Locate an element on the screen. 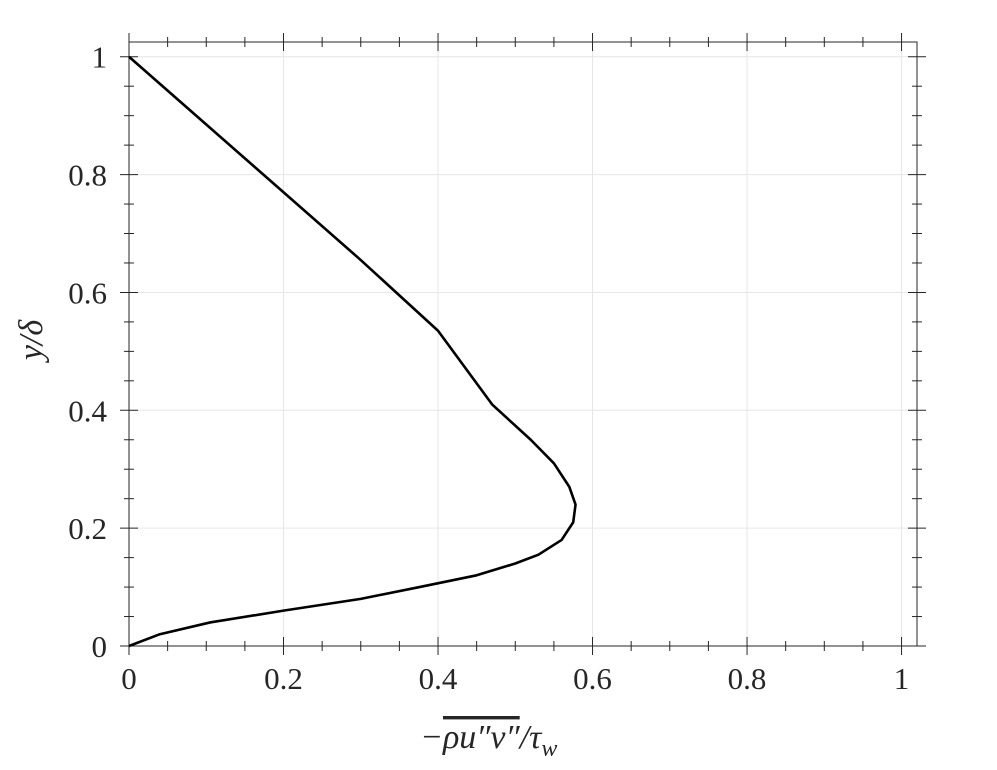  x-label-overline: ρu″v″ is located at coordinates (481, 737).